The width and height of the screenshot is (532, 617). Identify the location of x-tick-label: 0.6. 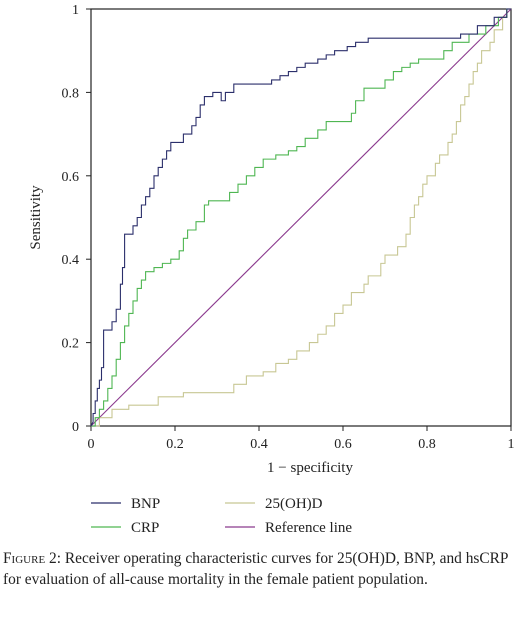
(343, 444).